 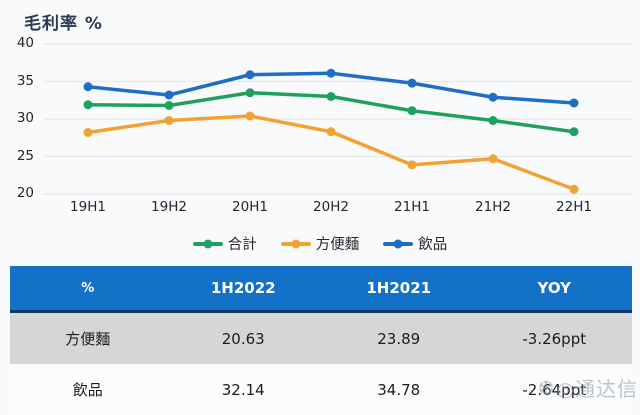 What do you see at coordinates (433, 245) in the screenshot?
I see `legend-label: 飲品` at bounding box center [433, 245].